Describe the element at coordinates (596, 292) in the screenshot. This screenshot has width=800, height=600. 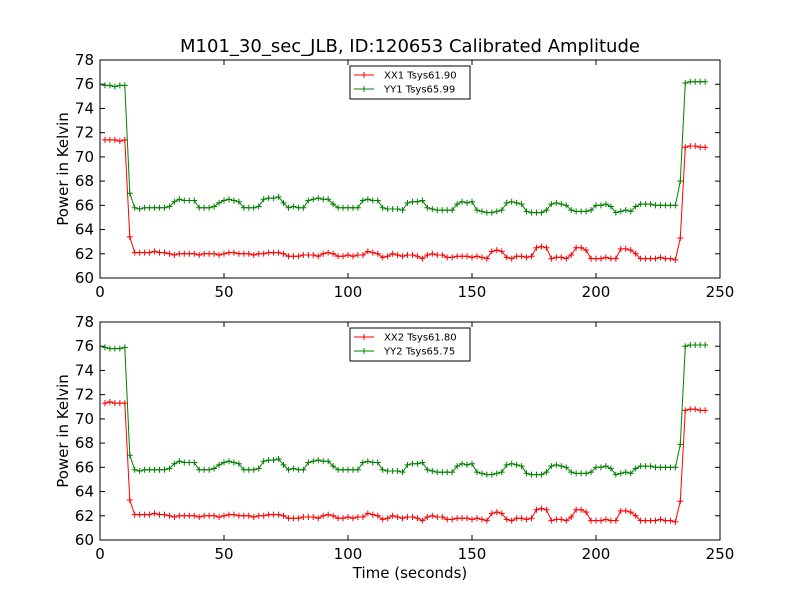
I see `x-tick-label: 200` at that location.